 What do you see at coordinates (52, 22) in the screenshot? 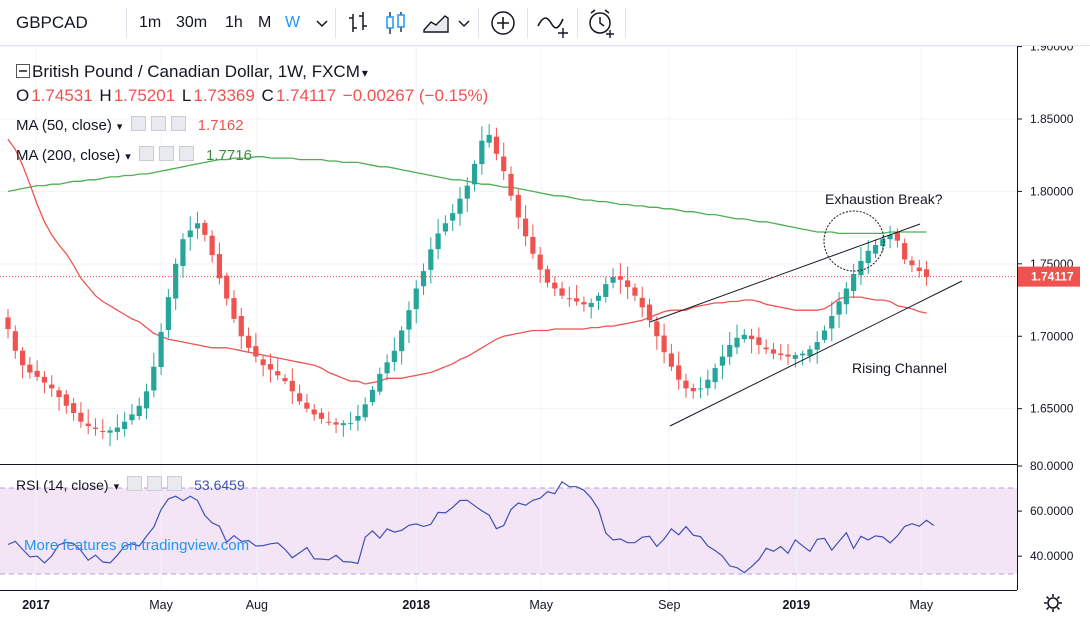
I see `symbol-search: GBPCAD` at bounding box center [52, 22].